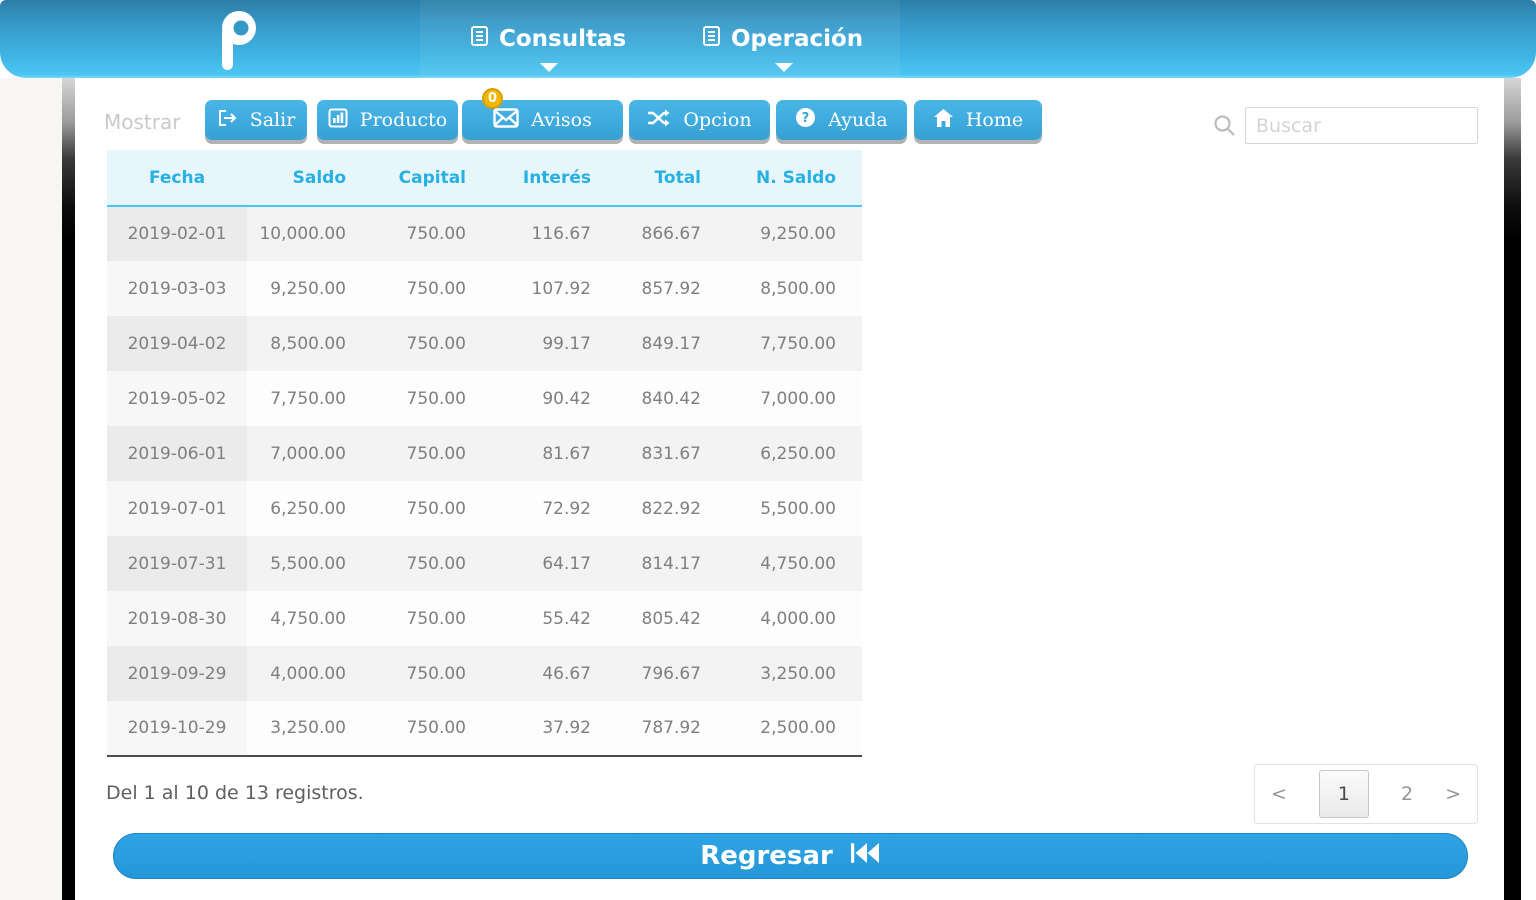  Describe the element at coordinates (549, 67) in the screenshot. I see `chevron-down-icon` at that location.